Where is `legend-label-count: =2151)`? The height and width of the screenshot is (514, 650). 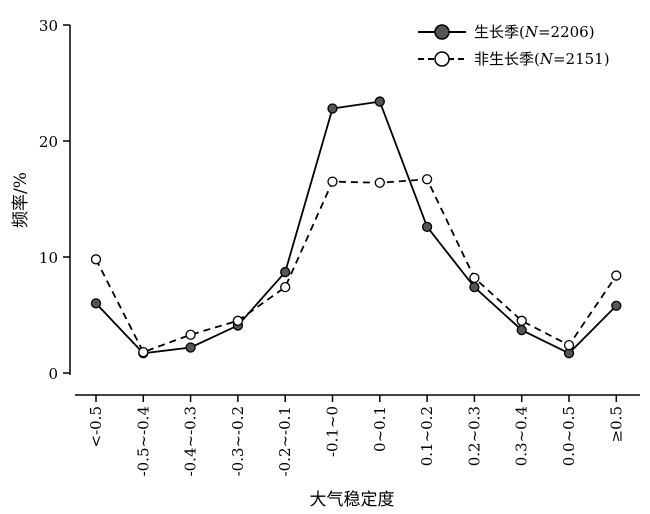 legend-label-count: =2151) is located at coordinates (581, 59).